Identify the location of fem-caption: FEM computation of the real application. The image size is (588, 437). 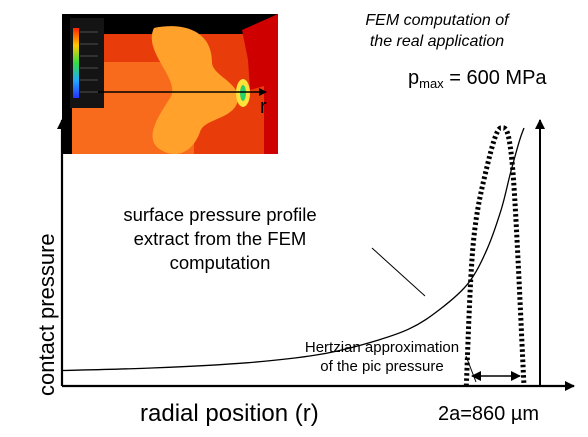
(437, 31).